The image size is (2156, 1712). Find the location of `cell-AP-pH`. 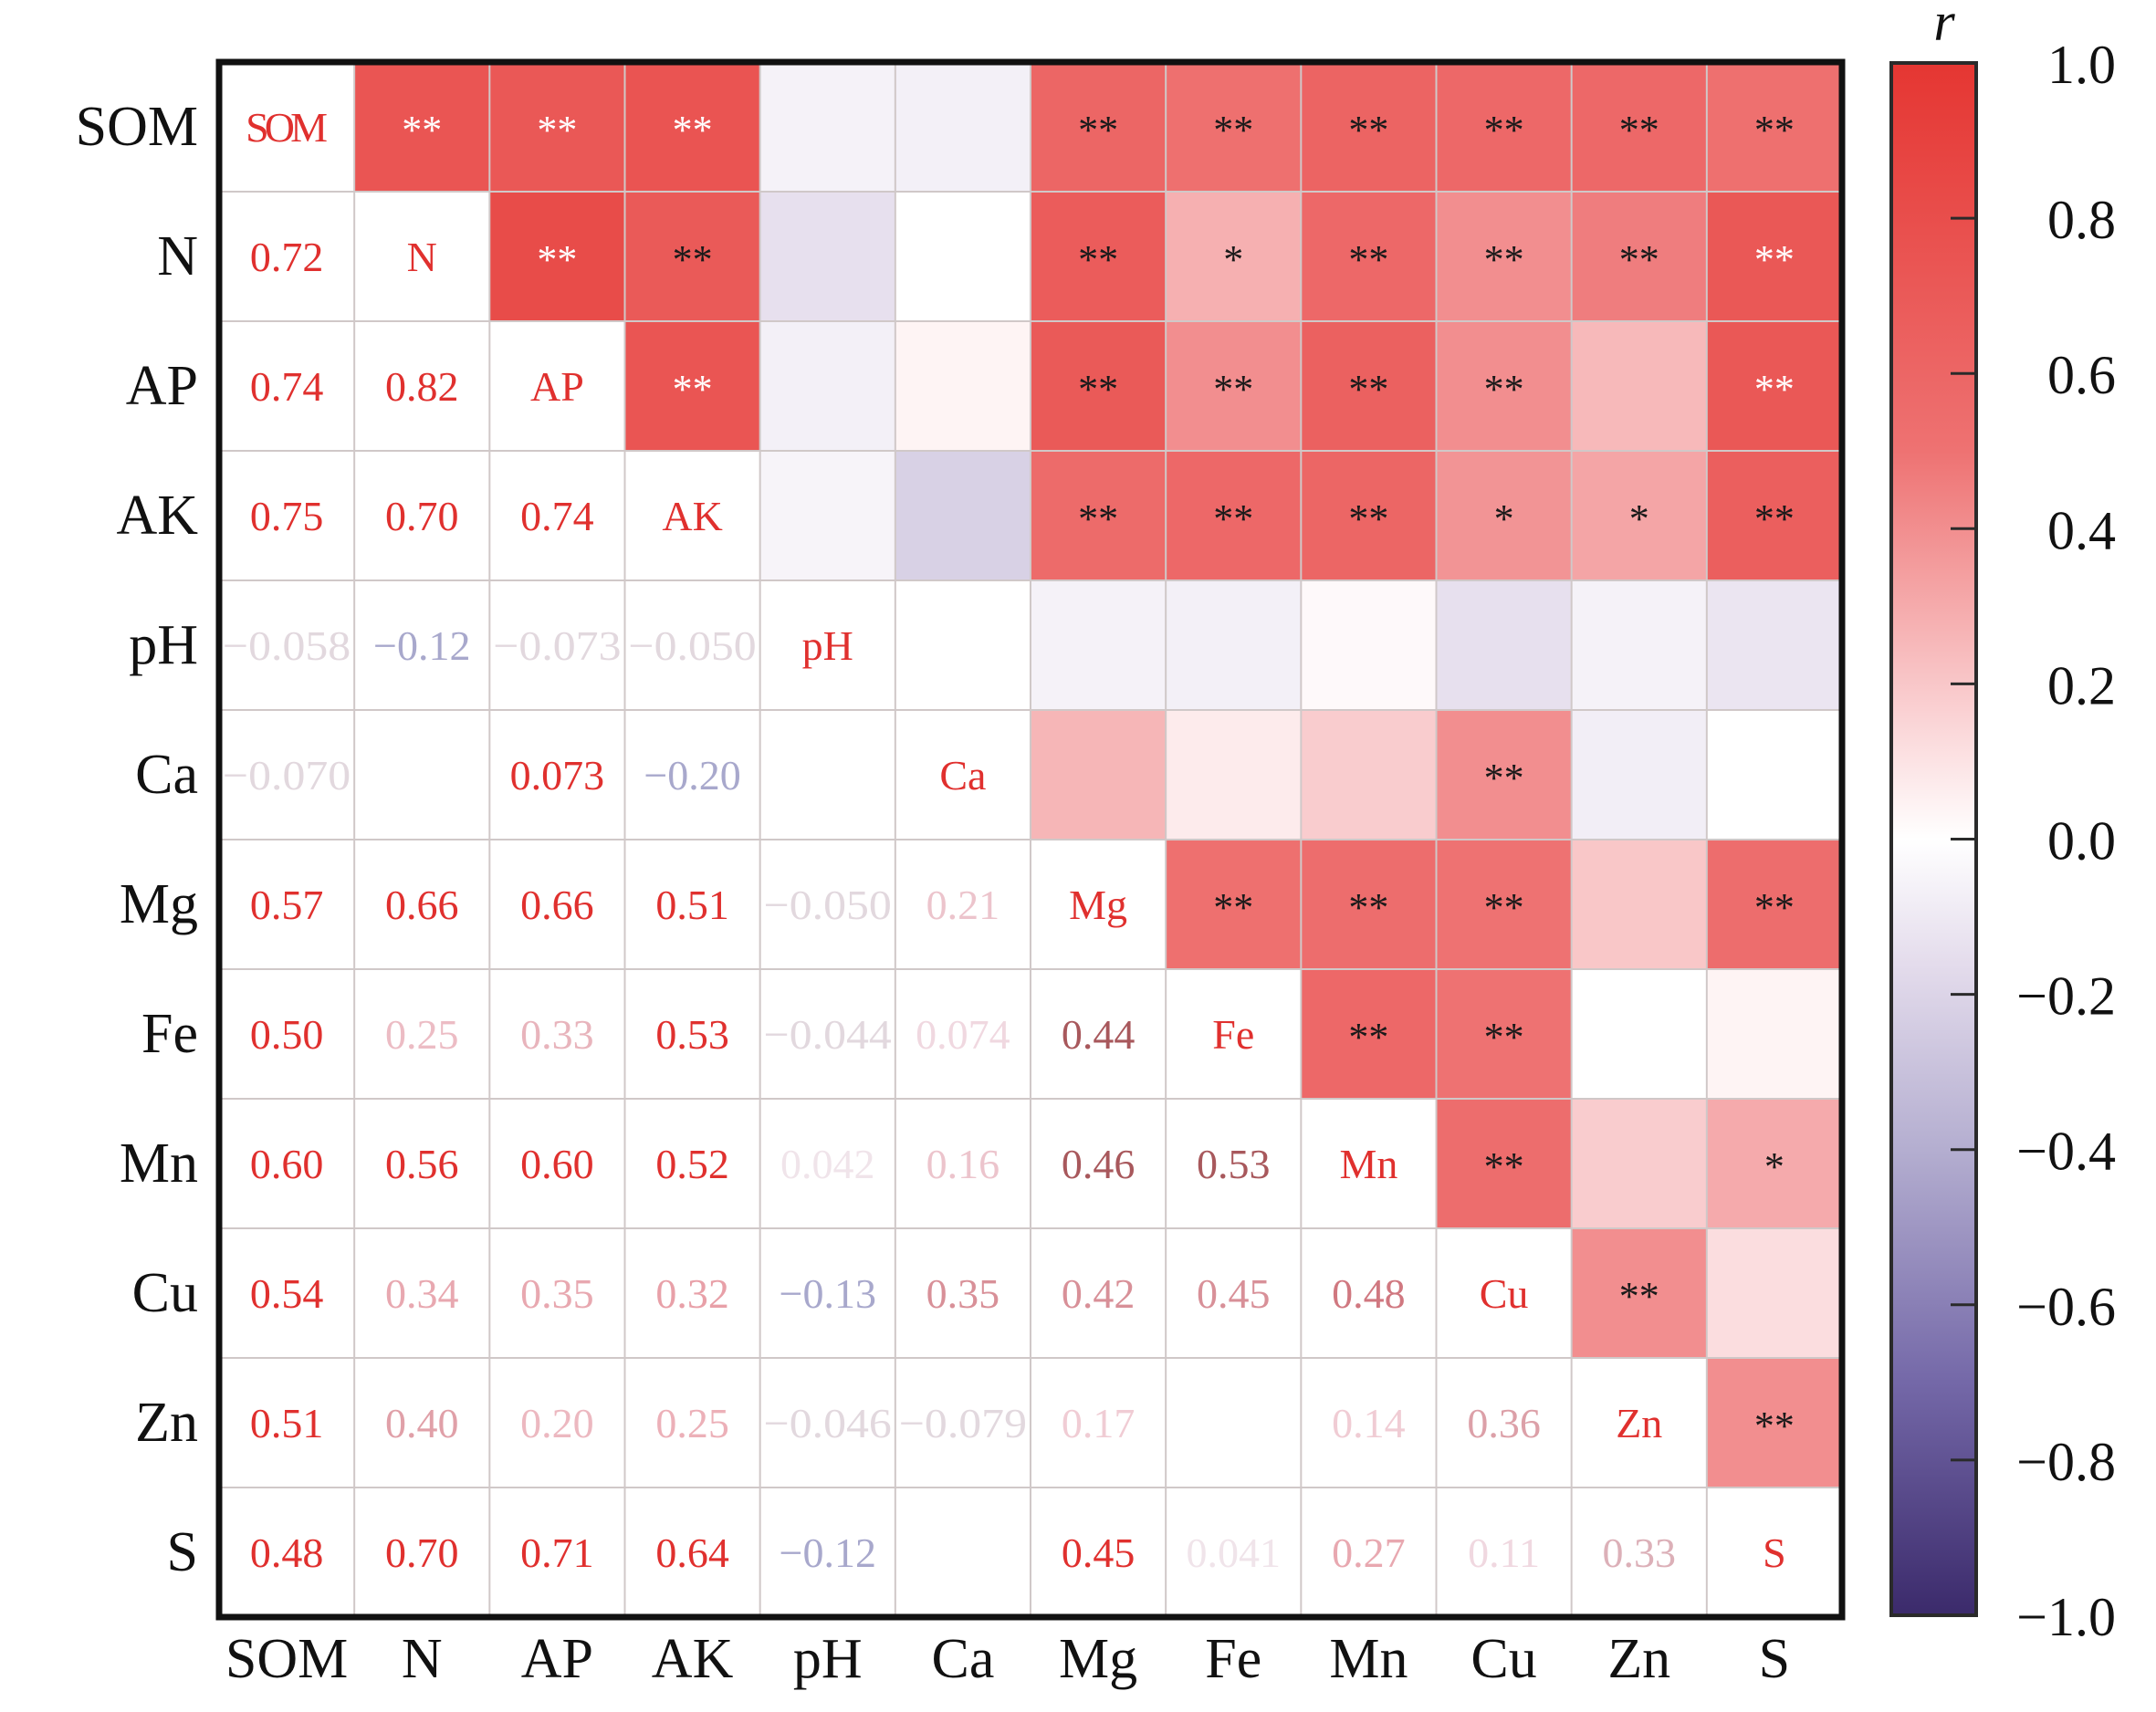

cell-AP-pH is located at coordinates (828, 386).